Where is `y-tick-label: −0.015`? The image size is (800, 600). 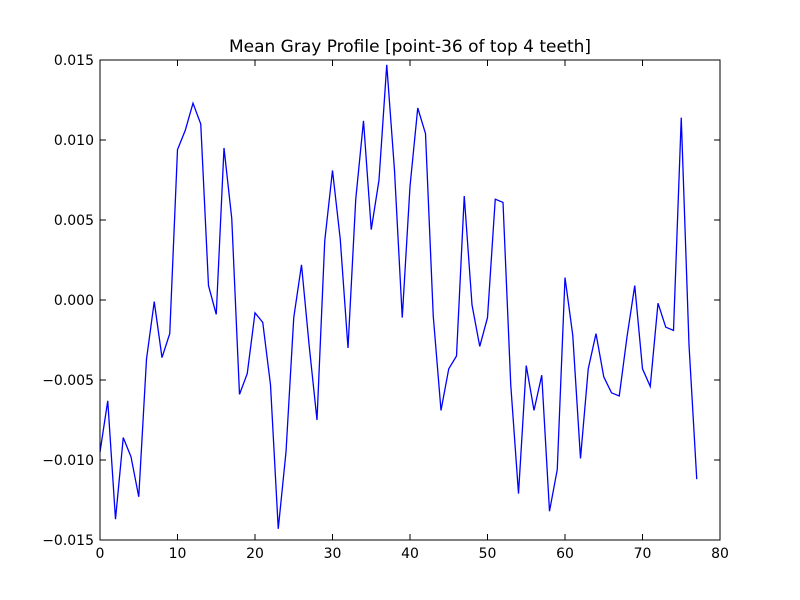
y-tick-label: −0.015 is located at coordinates (68, 541).